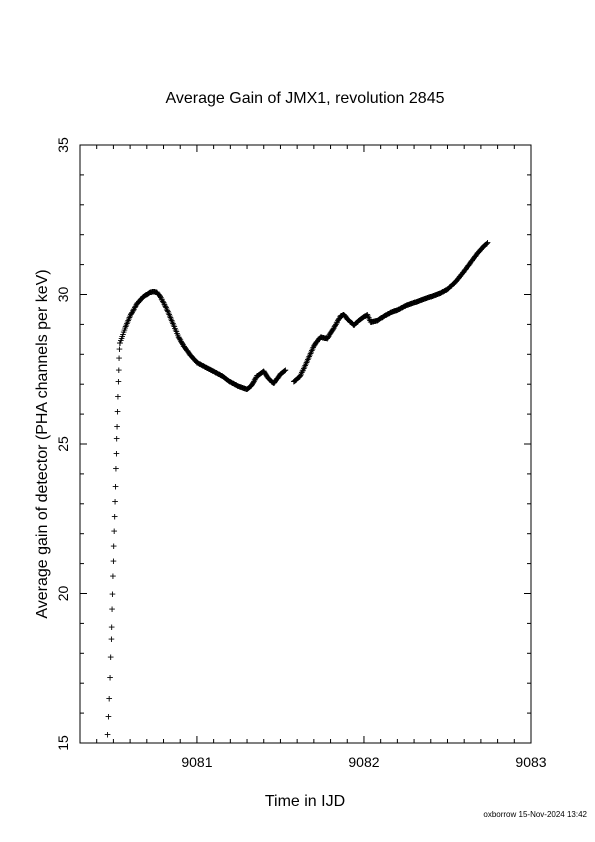 This screenshot has height=842, width=595. I want to click on x-tick-label: 9081, so click(196, 762).